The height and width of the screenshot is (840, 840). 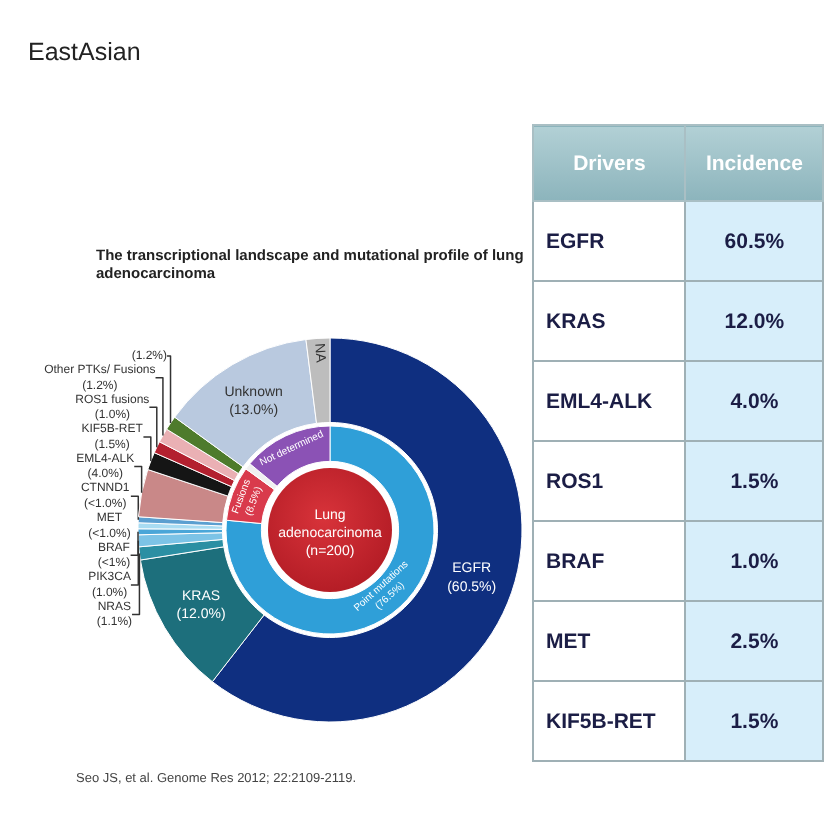 I want to click on data-label: 12.0%, so click(x=754, y=321).